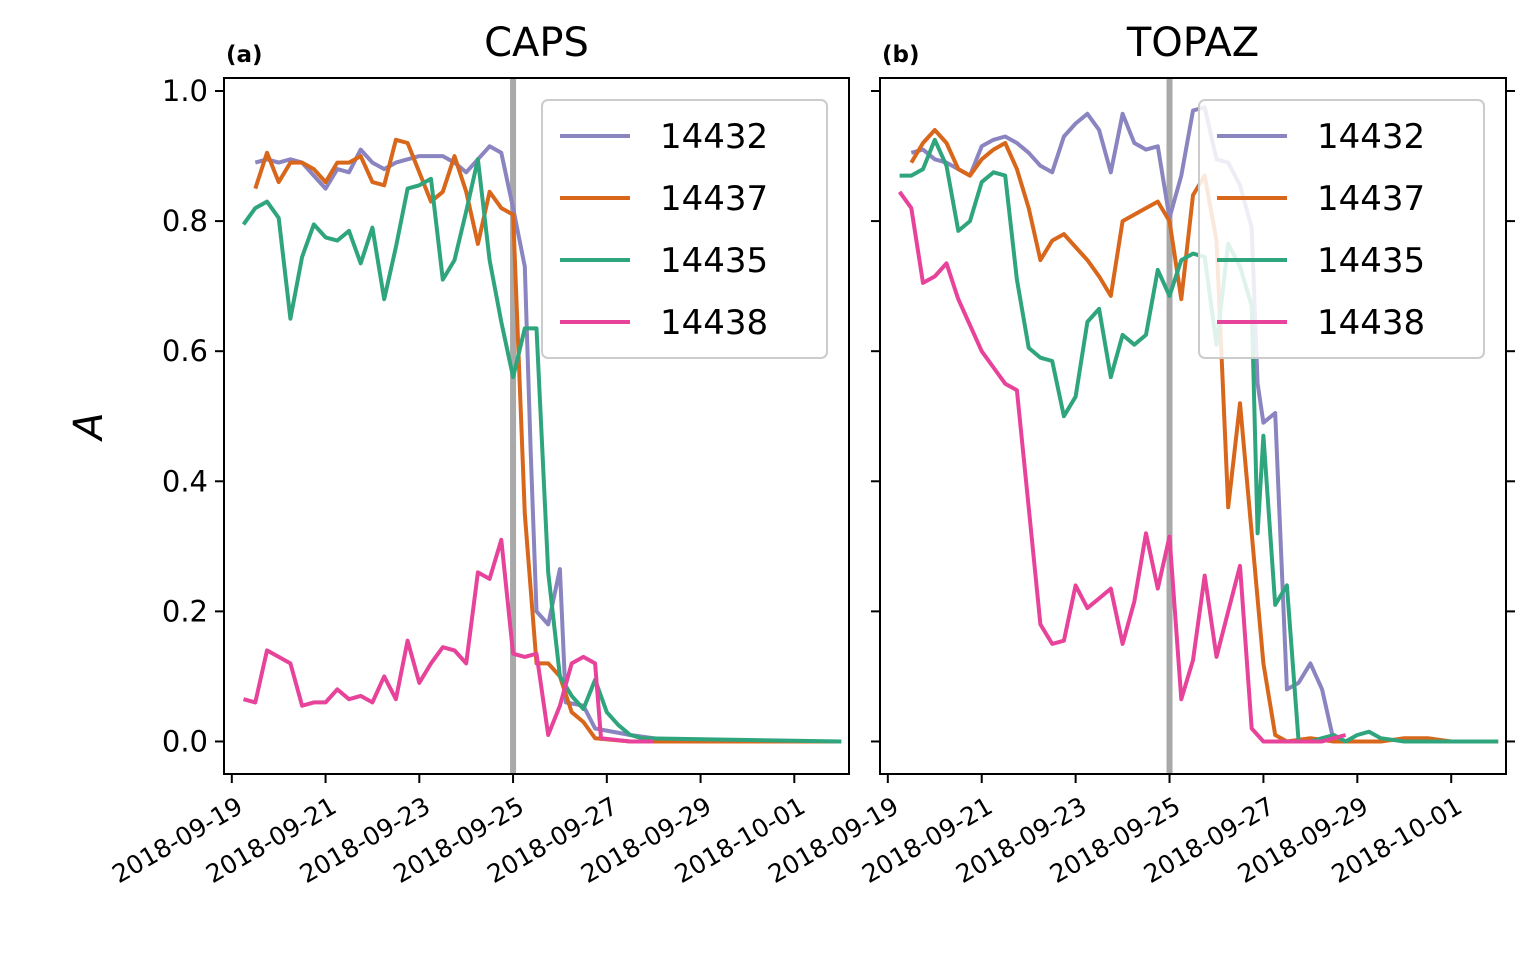 The height and width of the screenshot is (974, 1539). Describe the element at coordinates (185, 221) in the screenshot. I see `y-tick-label: 0.8` at that location.